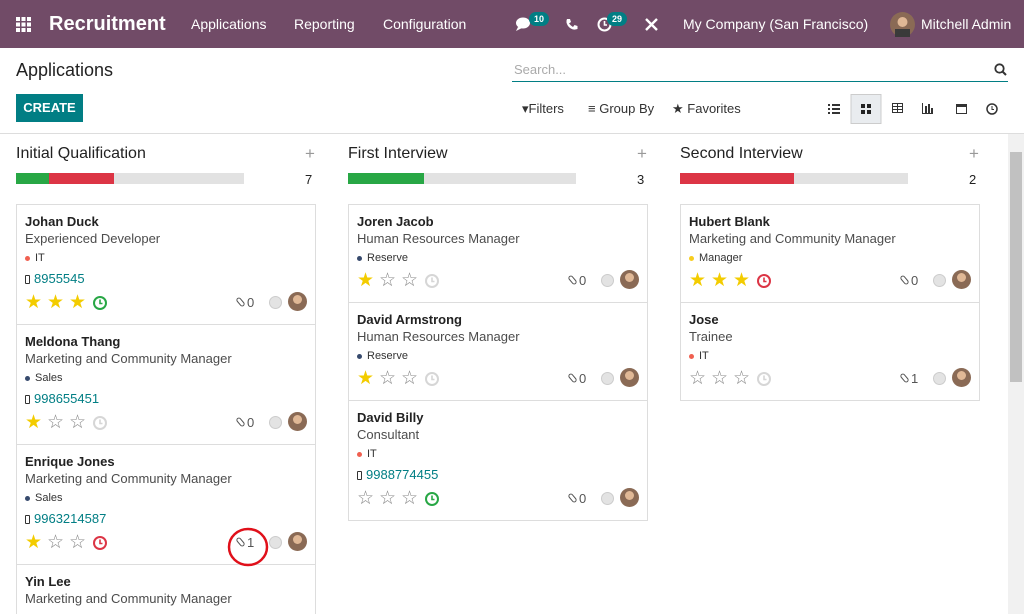 This screenshot has width=1024, height=614. Describe the element at coordinates (1000, 69) in the screenshot. I see `search-icon` at that location.